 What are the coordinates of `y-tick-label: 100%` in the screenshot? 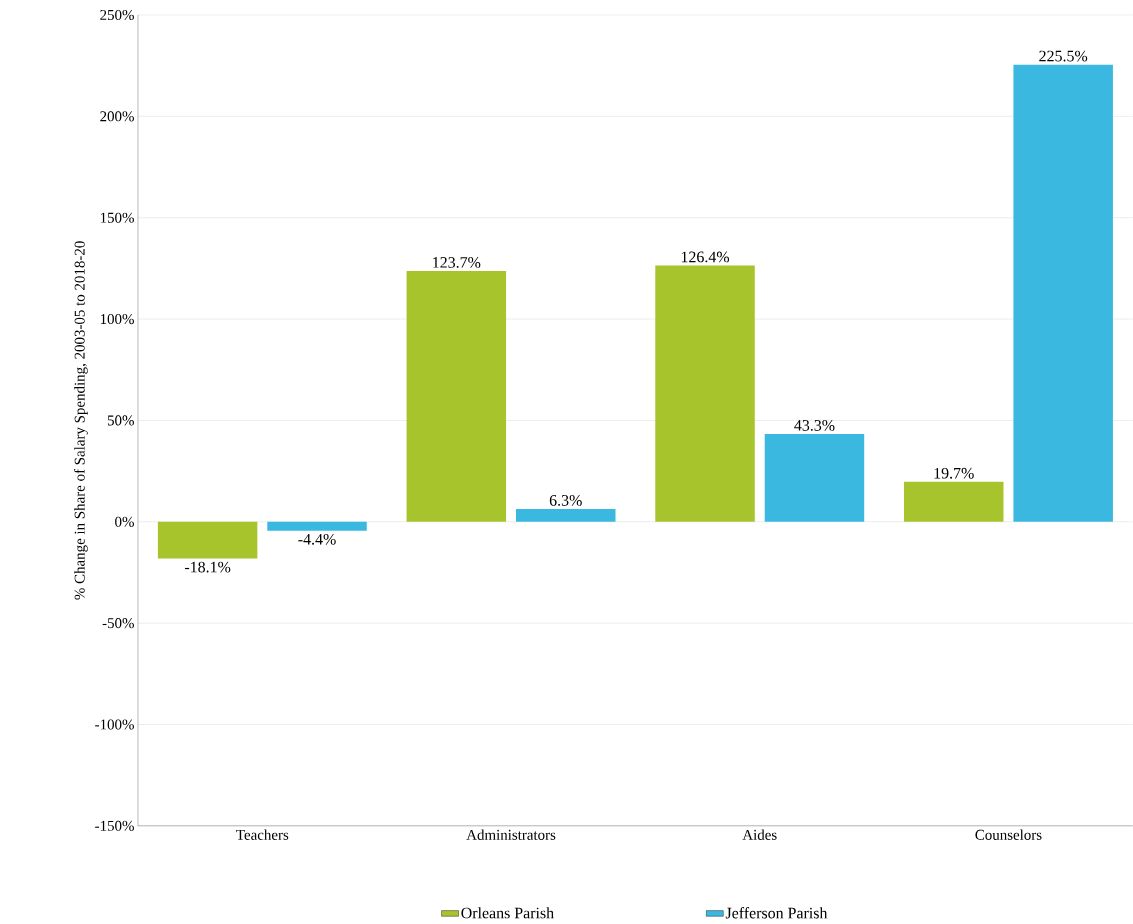 It's located at (117, 319).